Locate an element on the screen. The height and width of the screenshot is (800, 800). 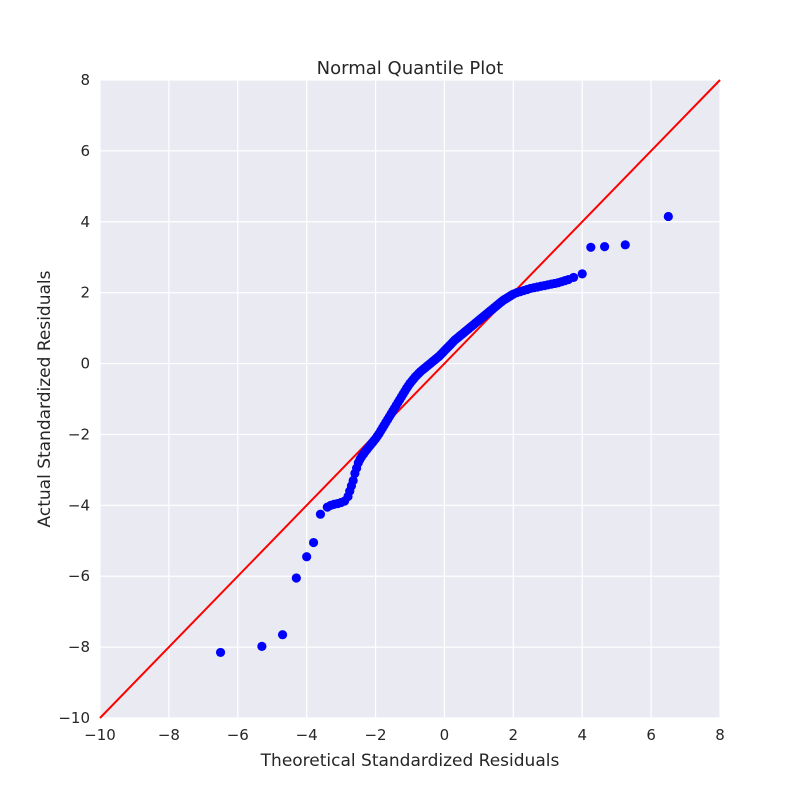
y-tick-label: 0 is located at coordinates (85, 364).